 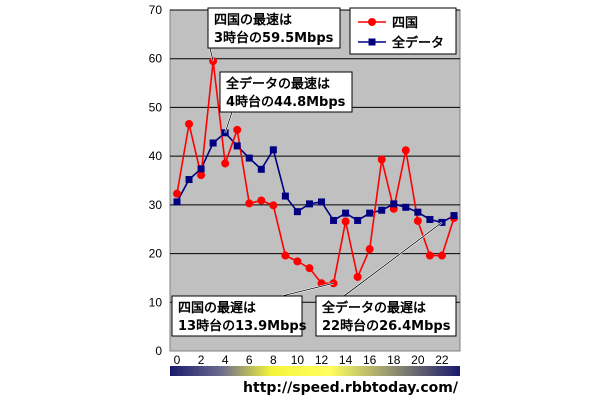 What do you see at coordinates (253, 20) in the screenshot?
I see `annotation-line1: 四国の最速は` at bounding box center [253, 20].